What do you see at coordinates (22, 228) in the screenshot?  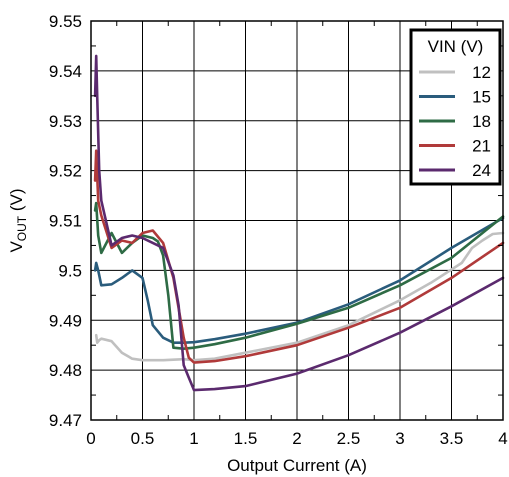 I see `y-axis-label-subscript: OUT` at bounding box center [22, 228].